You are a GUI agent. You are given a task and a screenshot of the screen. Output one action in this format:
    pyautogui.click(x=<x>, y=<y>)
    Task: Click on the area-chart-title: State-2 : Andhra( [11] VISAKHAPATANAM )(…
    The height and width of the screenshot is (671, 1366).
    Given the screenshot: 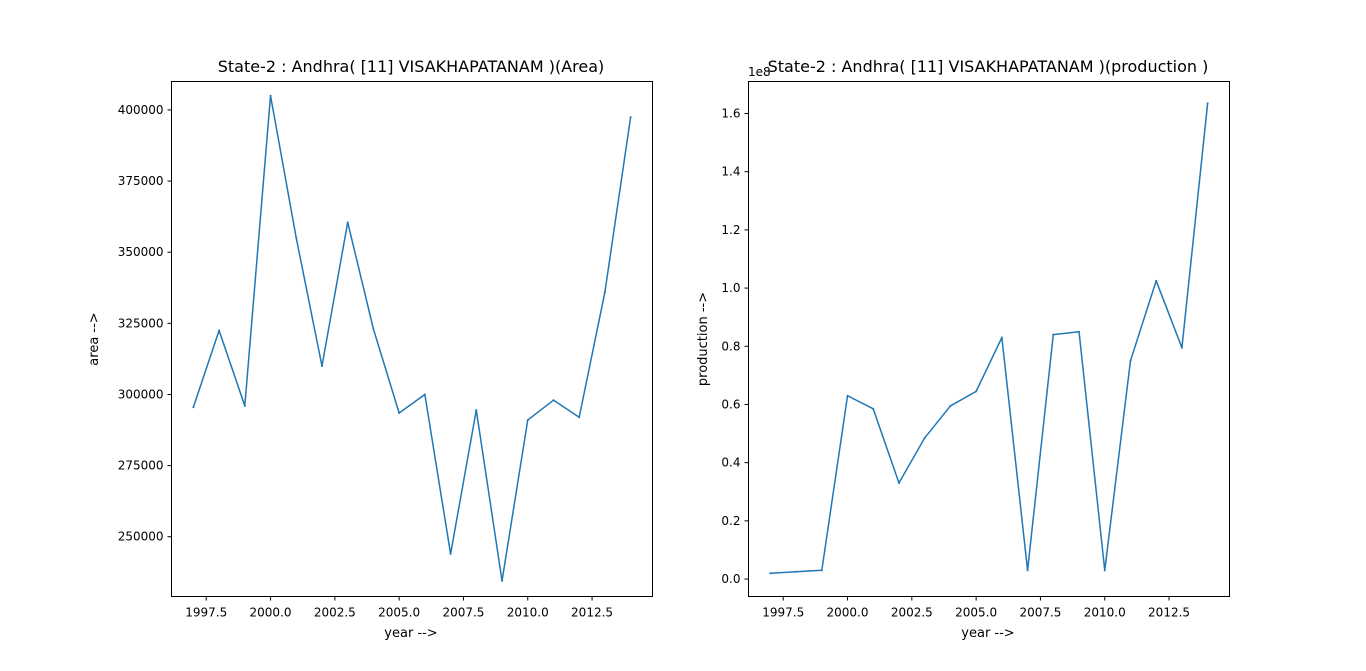 What is the action you would take?
    pyautogui.click(x=411, y=66)
    